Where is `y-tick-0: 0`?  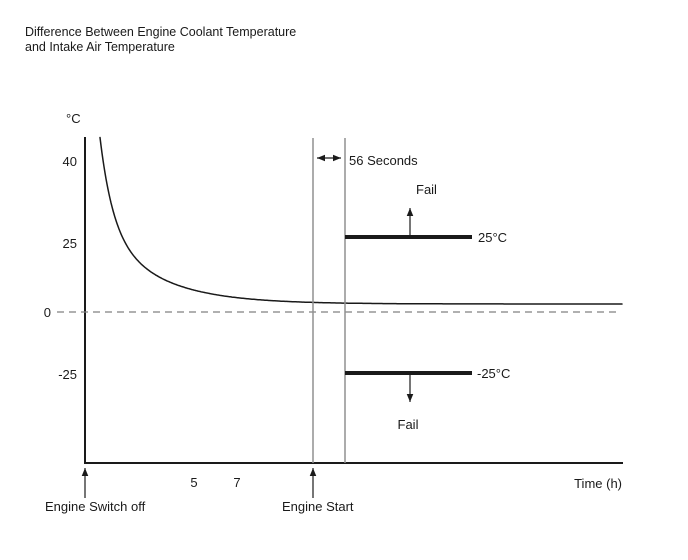
y-tick-0: 0 is located at coordinates (47, 312).